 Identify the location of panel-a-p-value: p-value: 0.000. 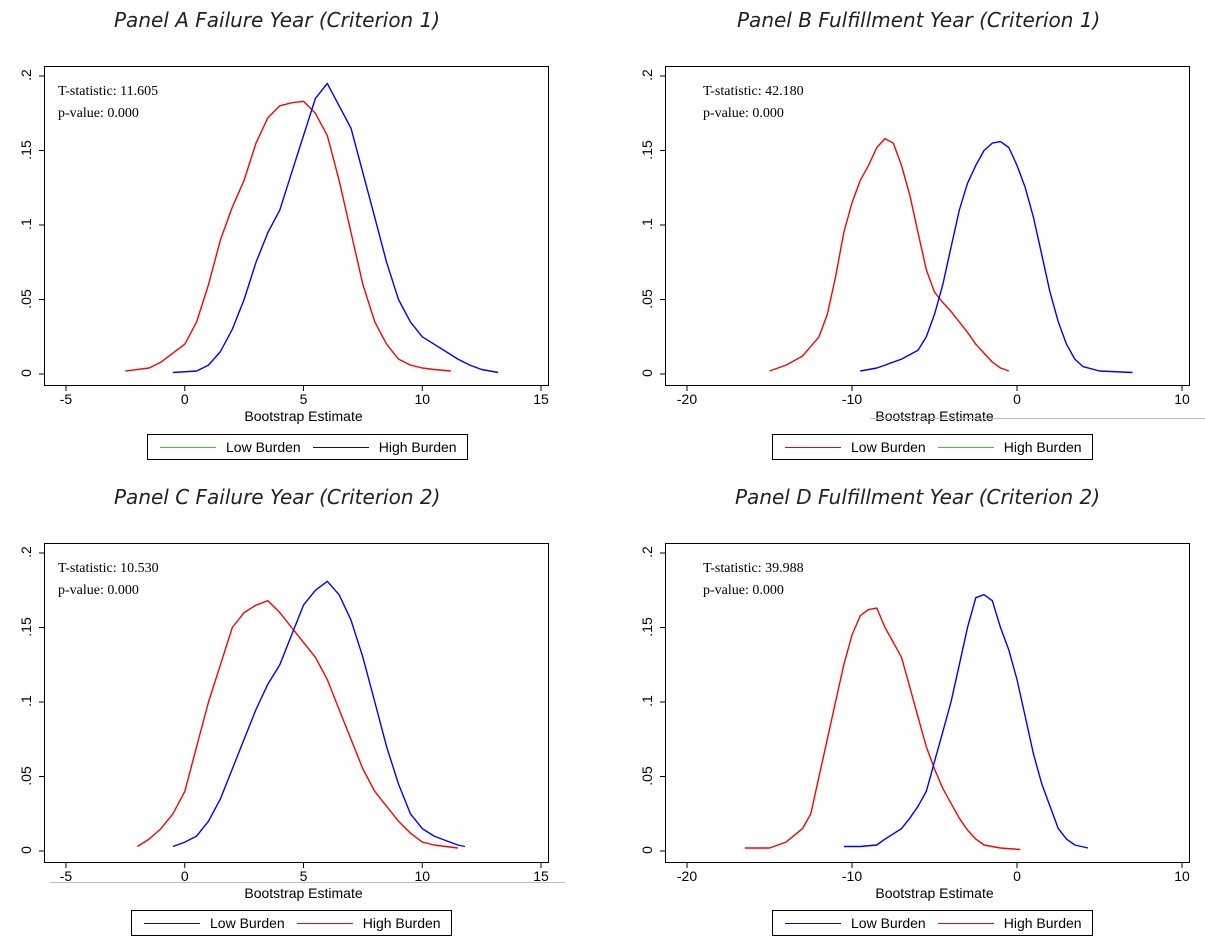
(98, 113).